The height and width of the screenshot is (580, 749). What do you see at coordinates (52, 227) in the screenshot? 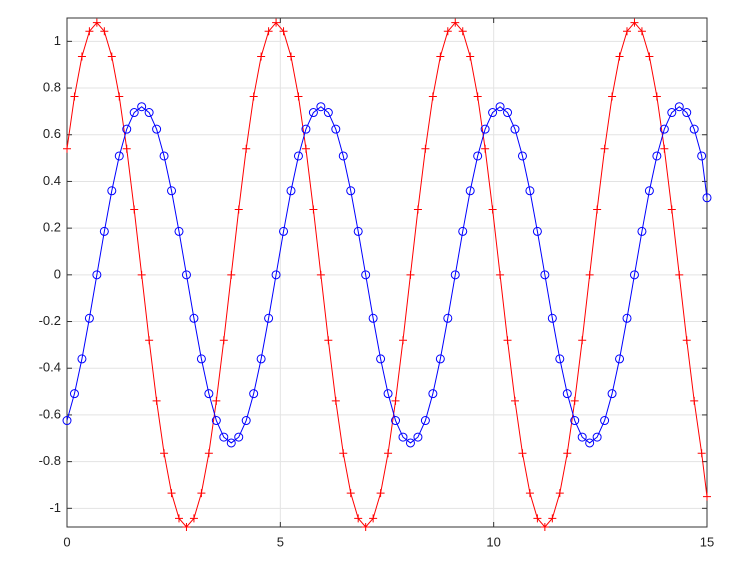
I see `y-tick-label: 0.2` at bounding box center [52, 227].